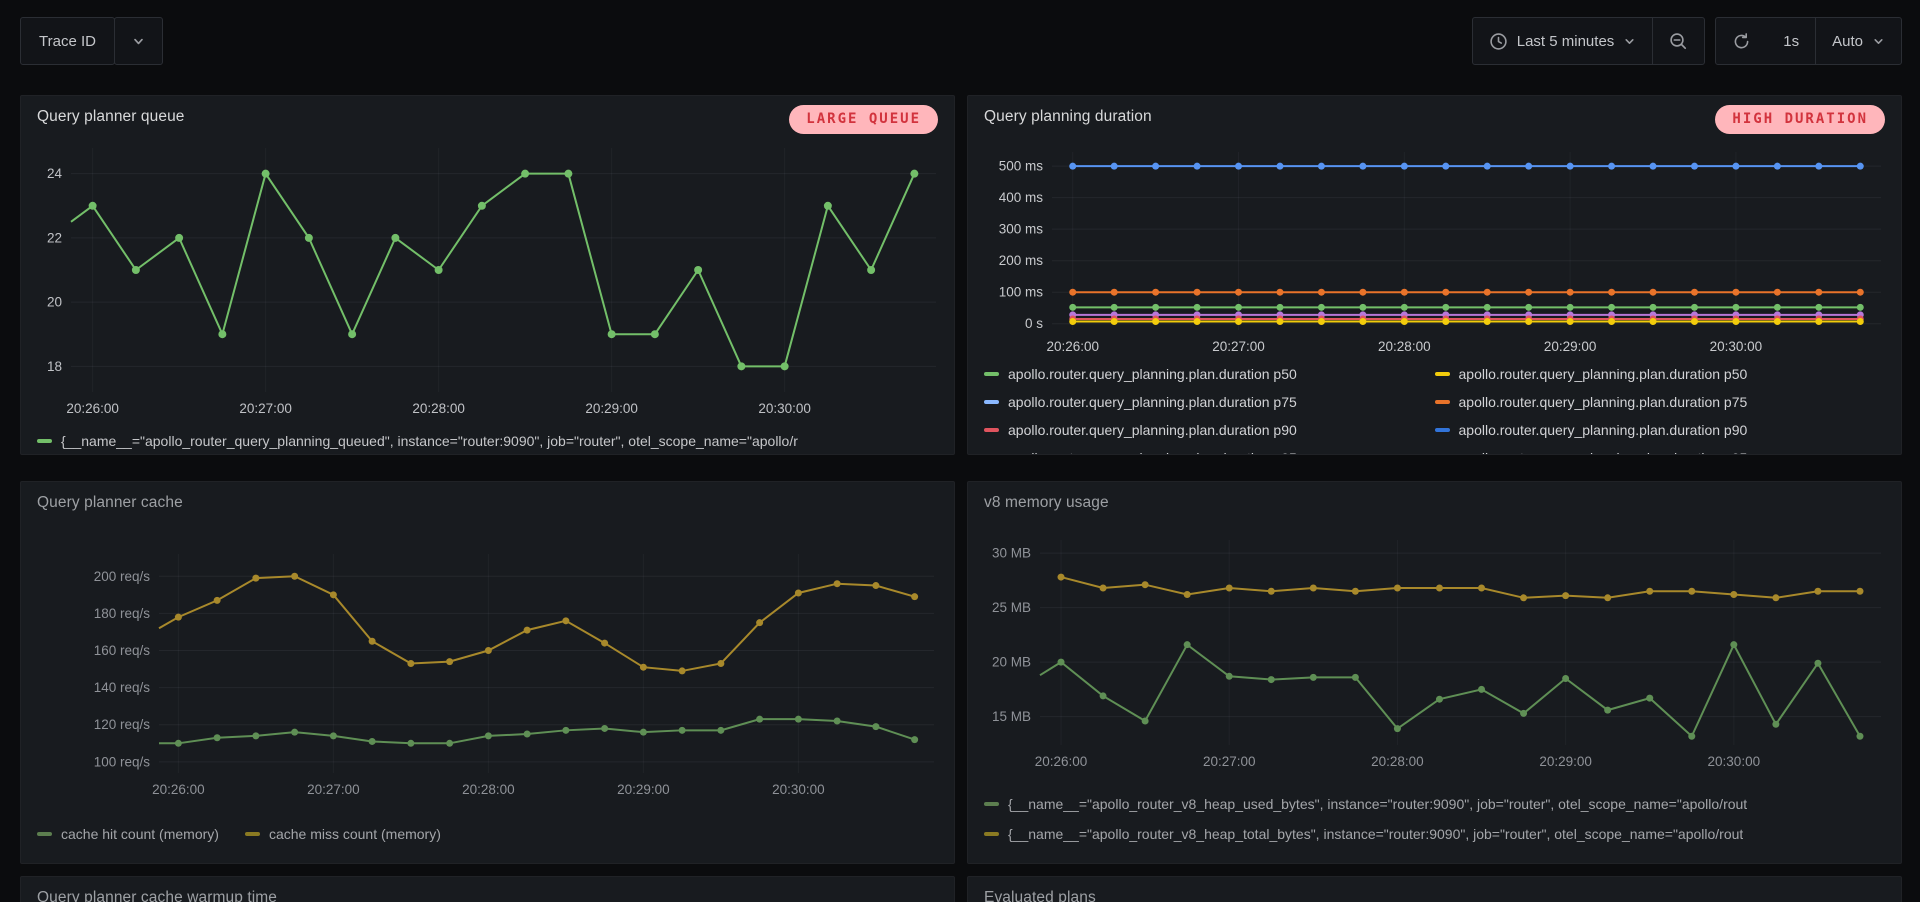  What do you see at coordinates (1034, 323) in the screenshot?
I see `y-tick-label: 0 s` at bounding box center [1034, 323].